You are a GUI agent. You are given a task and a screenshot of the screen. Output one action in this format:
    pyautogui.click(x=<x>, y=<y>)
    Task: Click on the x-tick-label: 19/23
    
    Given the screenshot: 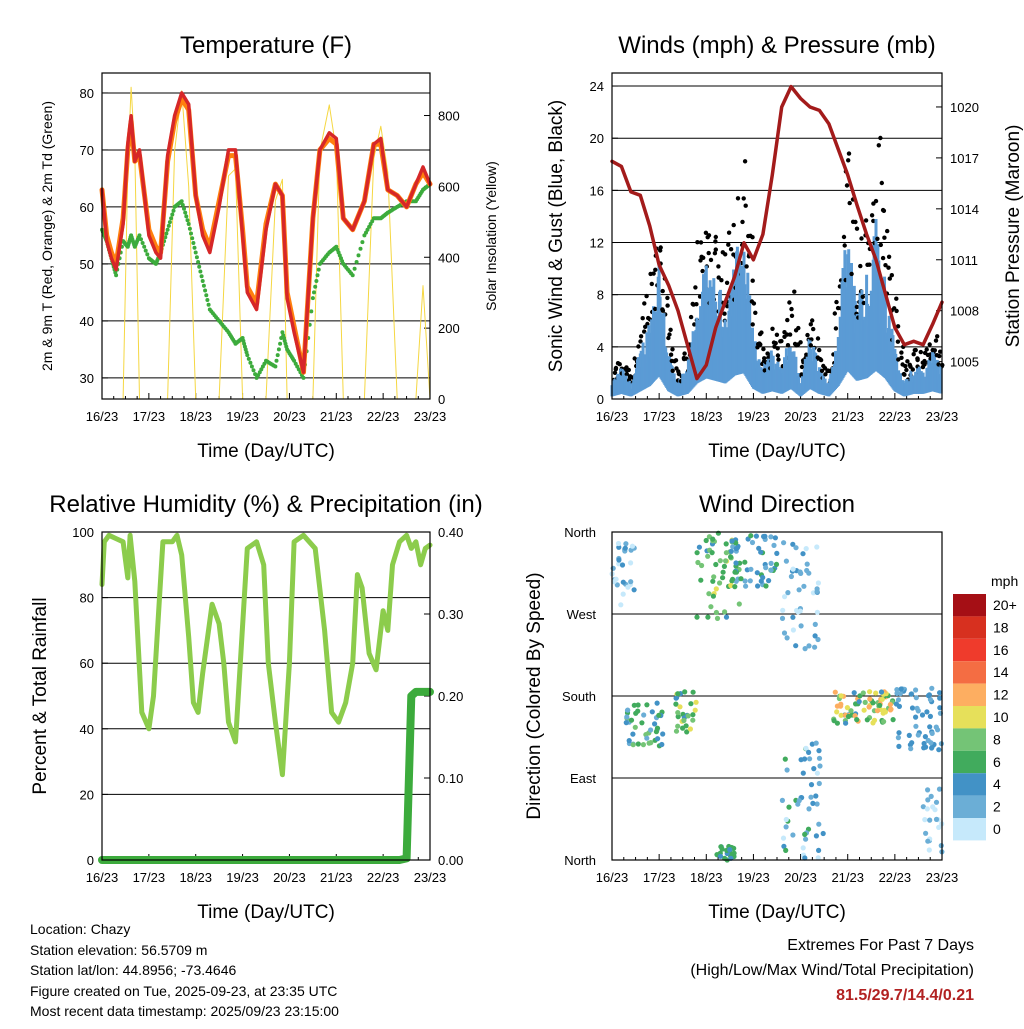 What is the action you would take?
    pyautogui.click(x=242, y=416)
    